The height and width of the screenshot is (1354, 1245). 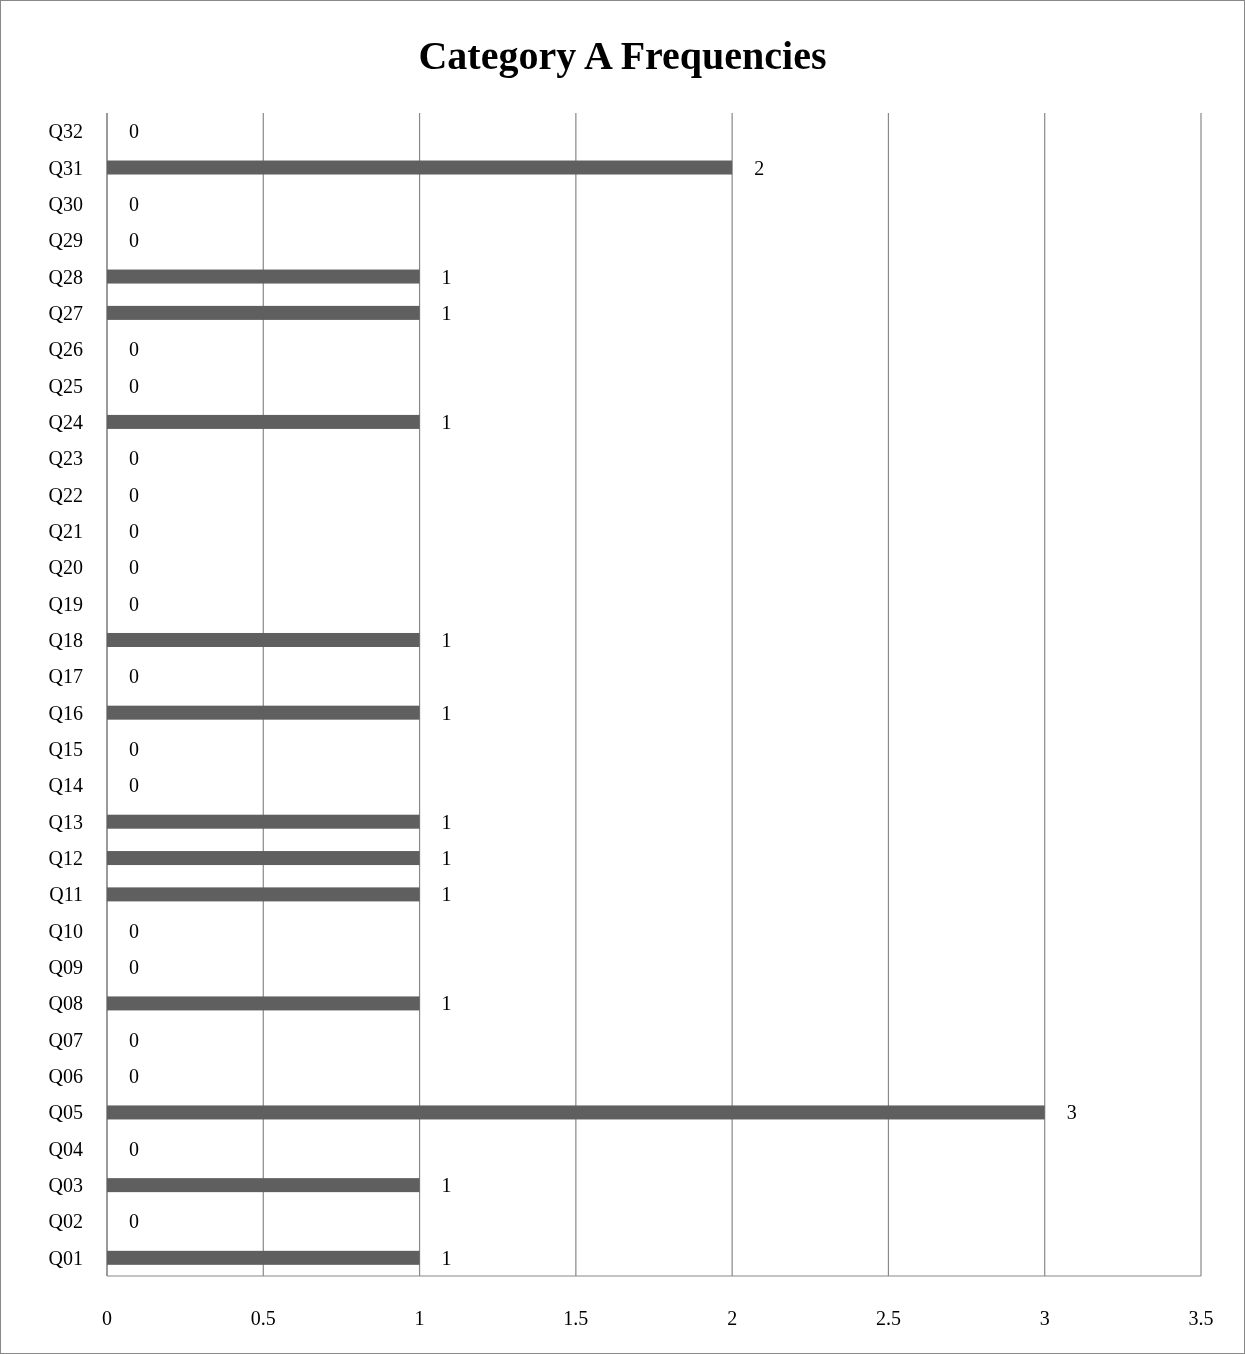 I want to click on y-tick-label: Q16, so click(x=65, y=712).